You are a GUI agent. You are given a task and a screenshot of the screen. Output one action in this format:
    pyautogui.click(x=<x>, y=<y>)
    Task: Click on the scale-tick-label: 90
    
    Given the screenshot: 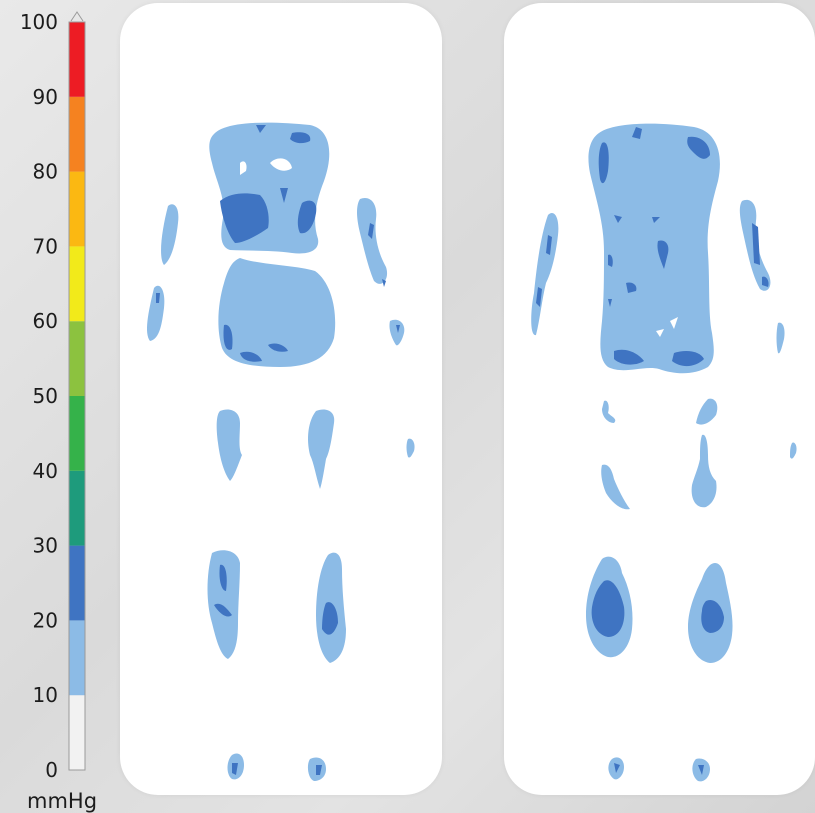 What is the action you would take?
    pyautogui.click(x=45, y=97)
    